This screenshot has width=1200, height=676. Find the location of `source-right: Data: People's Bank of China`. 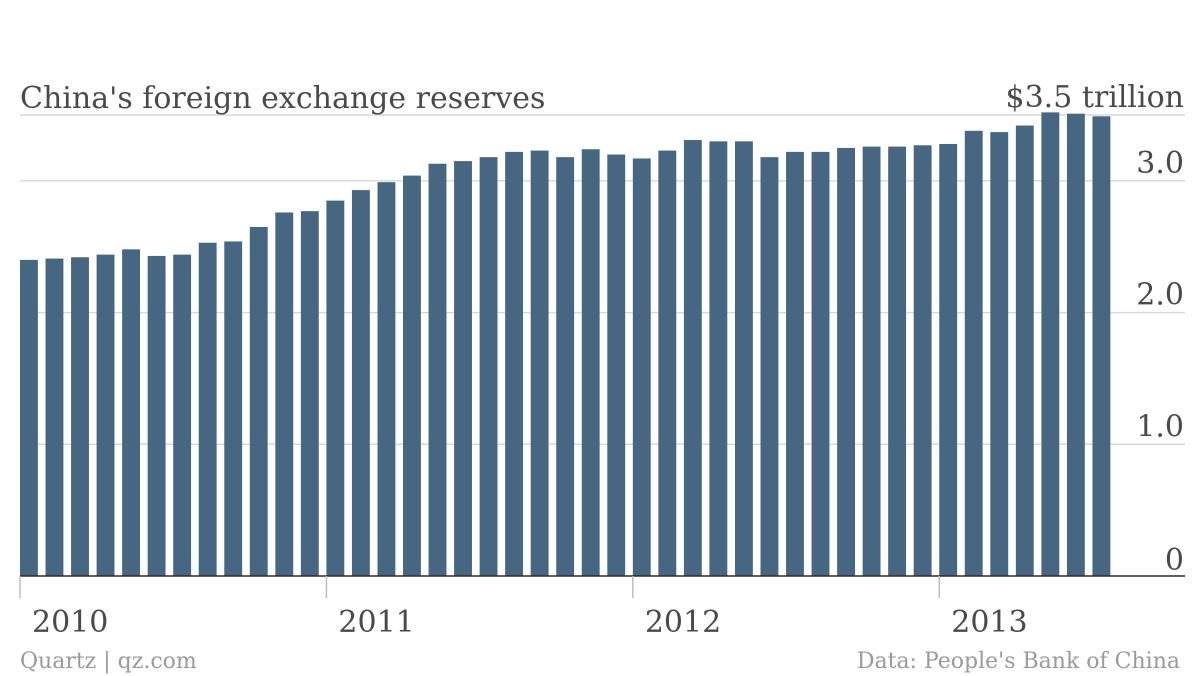

source-right: Data: People's Bank of China is located at coordinates (1018, 661).